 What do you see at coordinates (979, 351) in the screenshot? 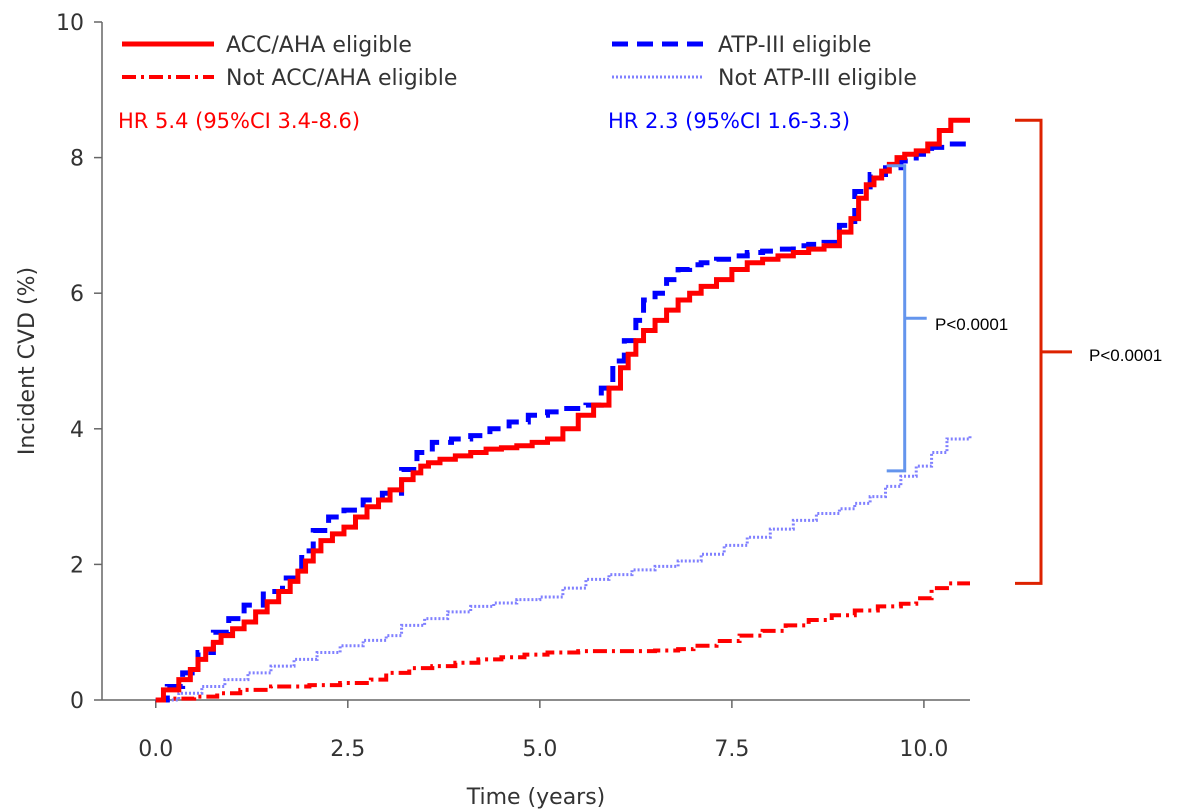
I see `bracket-layer` at bounding box center [979, 351].